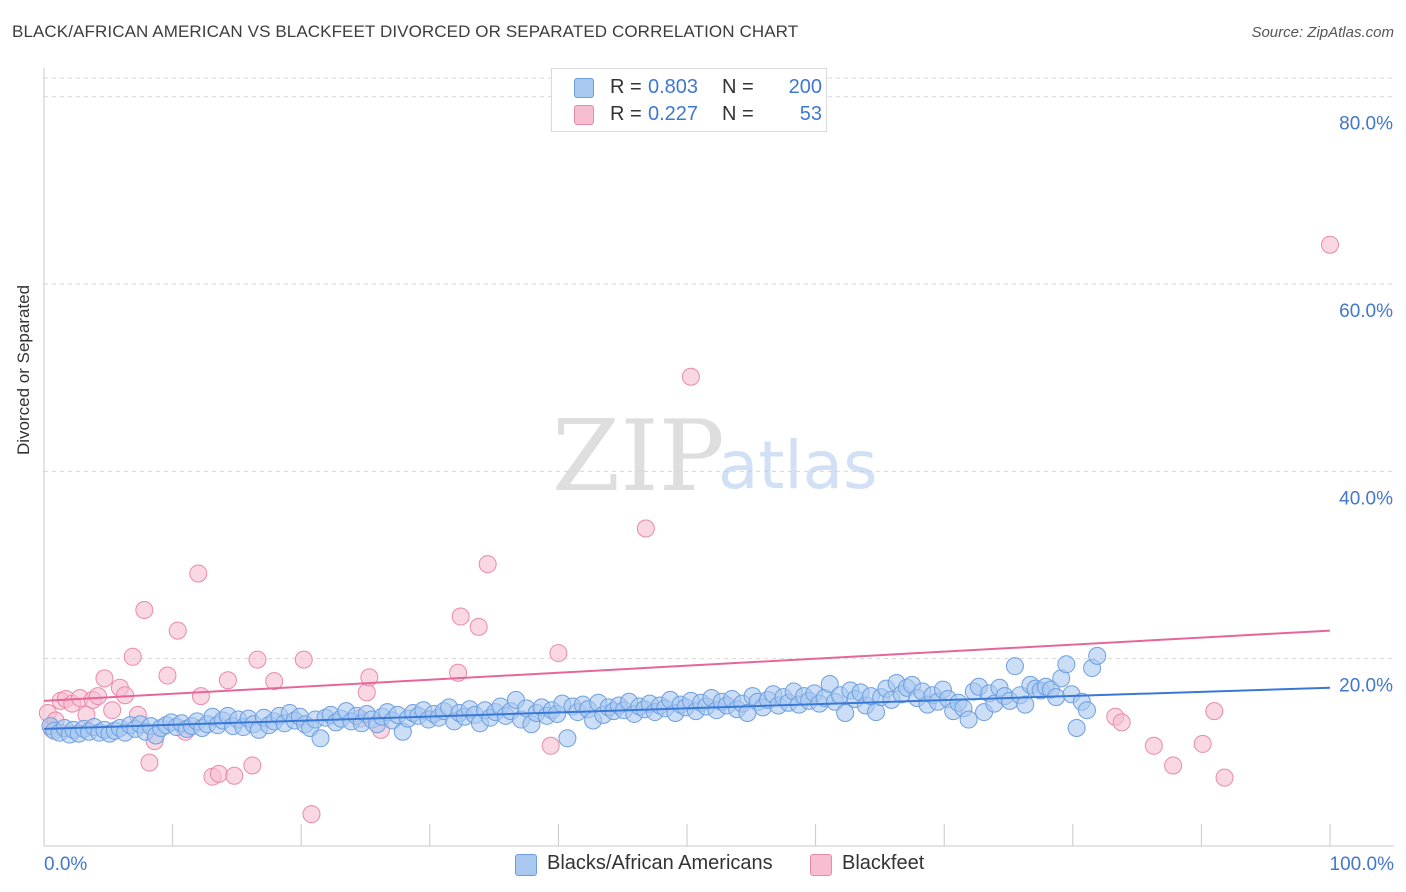  Describe the element at coordinates (65, 864) in the screenshot. I see `x-tick-label-min: 0.0%` at that location.